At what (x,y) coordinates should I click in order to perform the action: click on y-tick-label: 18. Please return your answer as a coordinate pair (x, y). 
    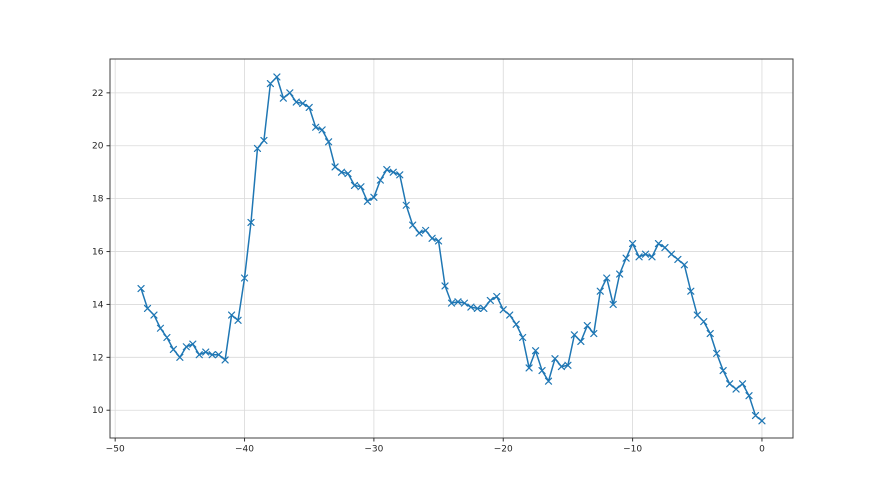
    Looking at the image, I should click on (98, 200).